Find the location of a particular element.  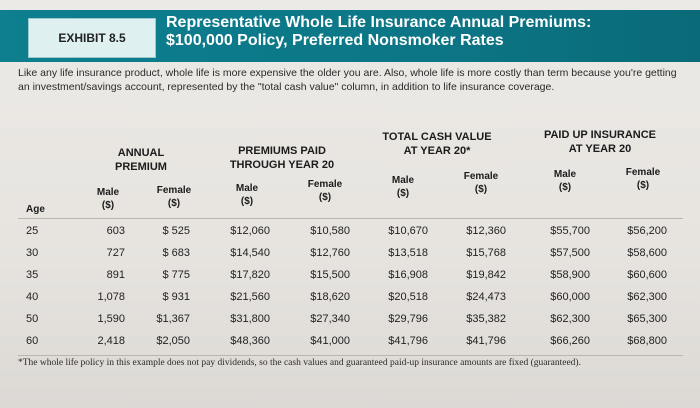

cell: $2,050 is located at coordinates (173, 341).